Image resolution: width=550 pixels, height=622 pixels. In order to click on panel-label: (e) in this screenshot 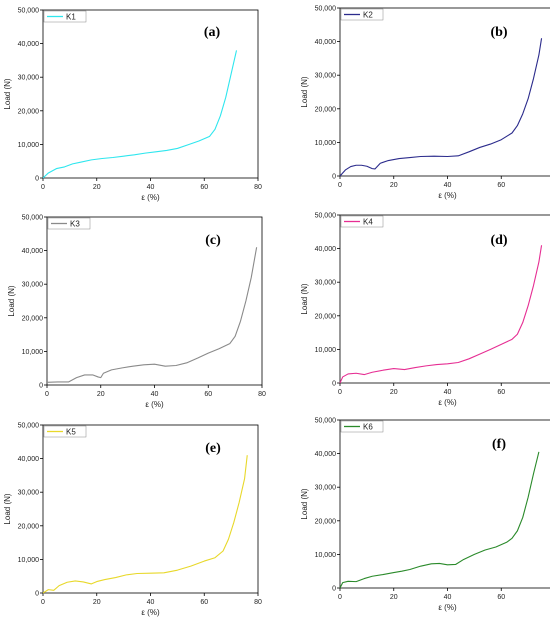, I will do `click(213, 448)`.